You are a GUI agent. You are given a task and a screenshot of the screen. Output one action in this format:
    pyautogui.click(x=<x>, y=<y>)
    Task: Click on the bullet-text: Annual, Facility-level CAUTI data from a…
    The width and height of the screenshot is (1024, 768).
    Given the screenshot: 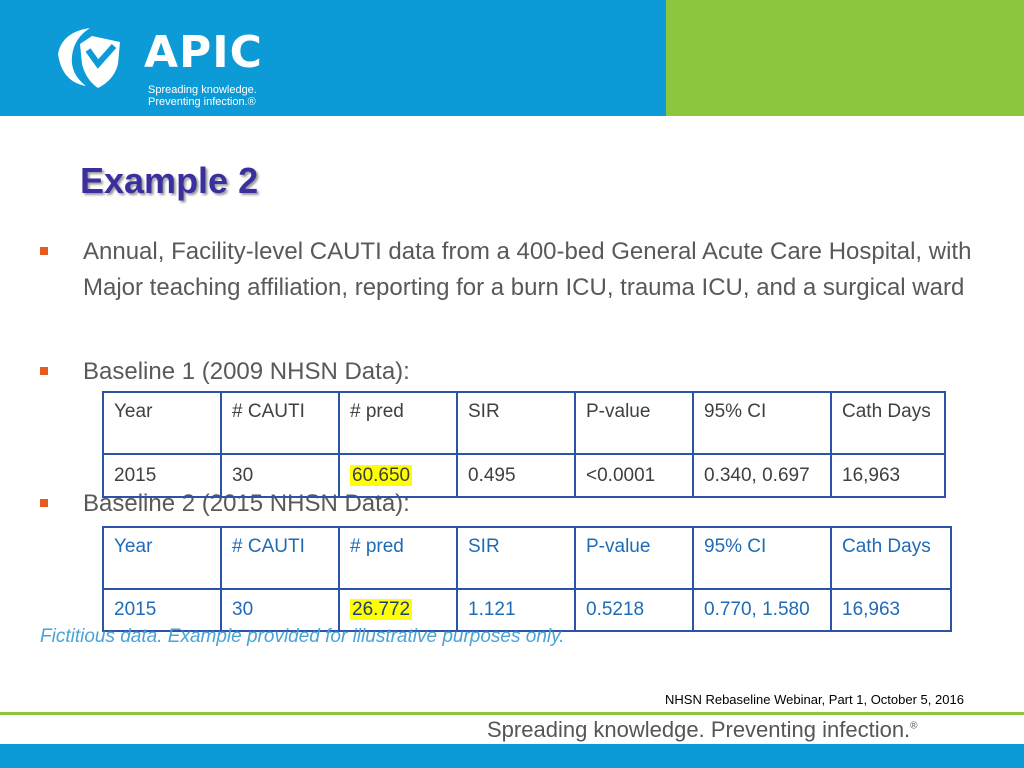 What is the action you would take?
    pyautogui.click(x=527, y=269)
    